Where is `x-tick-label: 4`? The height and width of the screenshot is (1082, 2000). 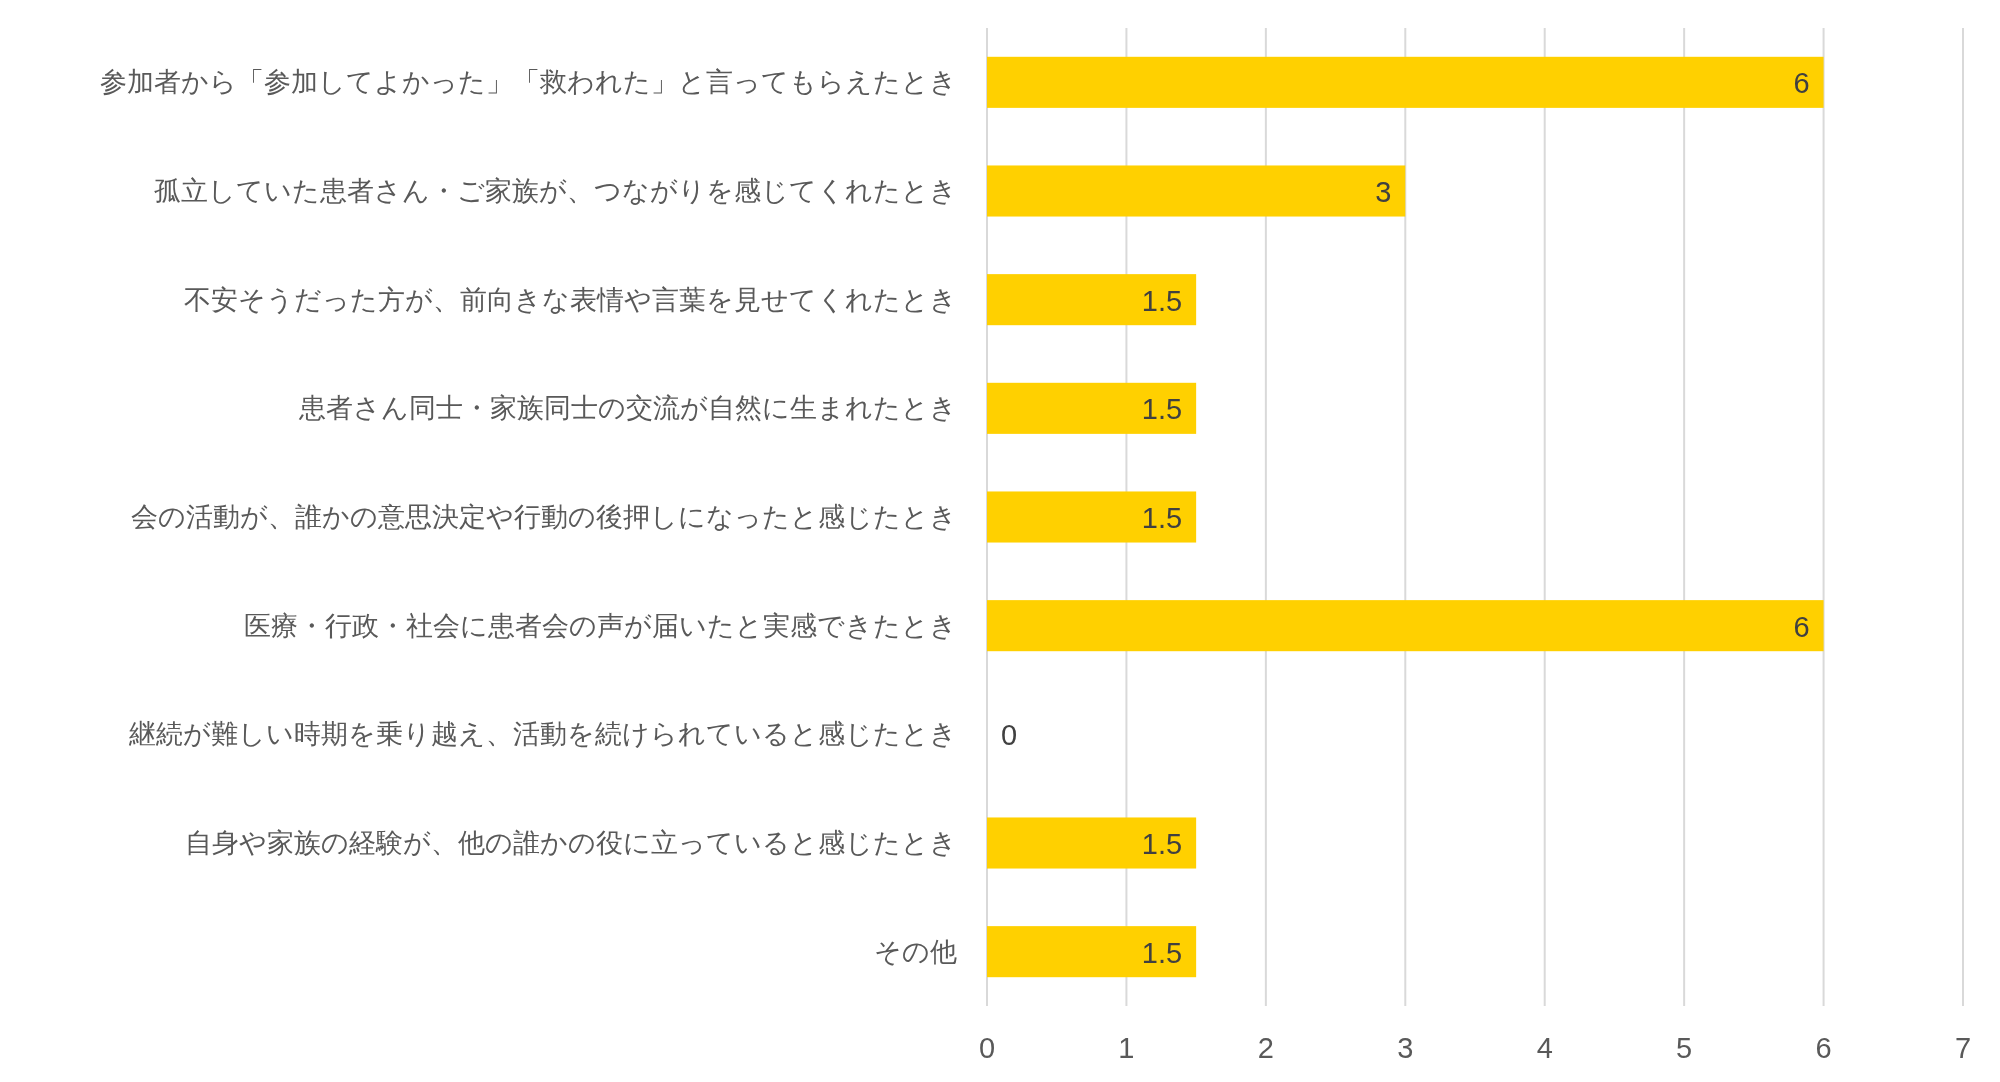
x-tick-label: 4 is located at coordinates (1544, 1048).